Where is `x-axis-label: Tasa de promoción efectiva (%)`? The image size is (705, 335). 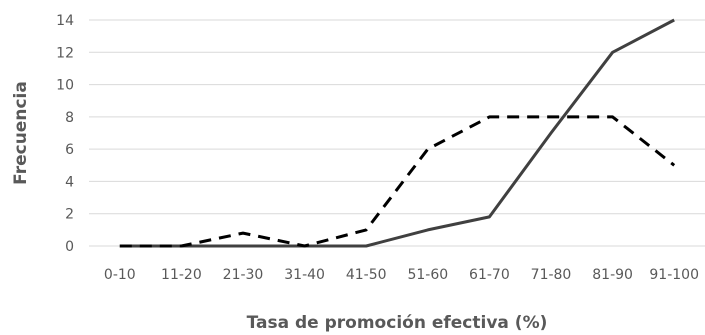 x-axis-label: Tasa de promoción efectiva (%) is located at coordinates (397, 323).